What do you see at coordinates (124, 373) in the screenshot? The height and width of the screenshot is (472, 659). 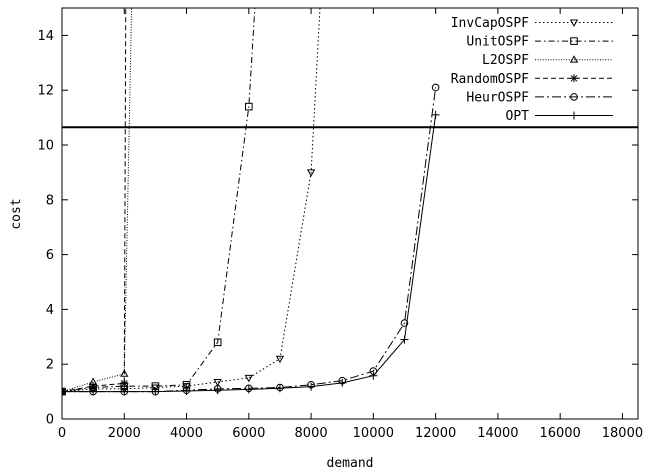 I see `data-point-triangle-up` at bounding box center [124, 373].